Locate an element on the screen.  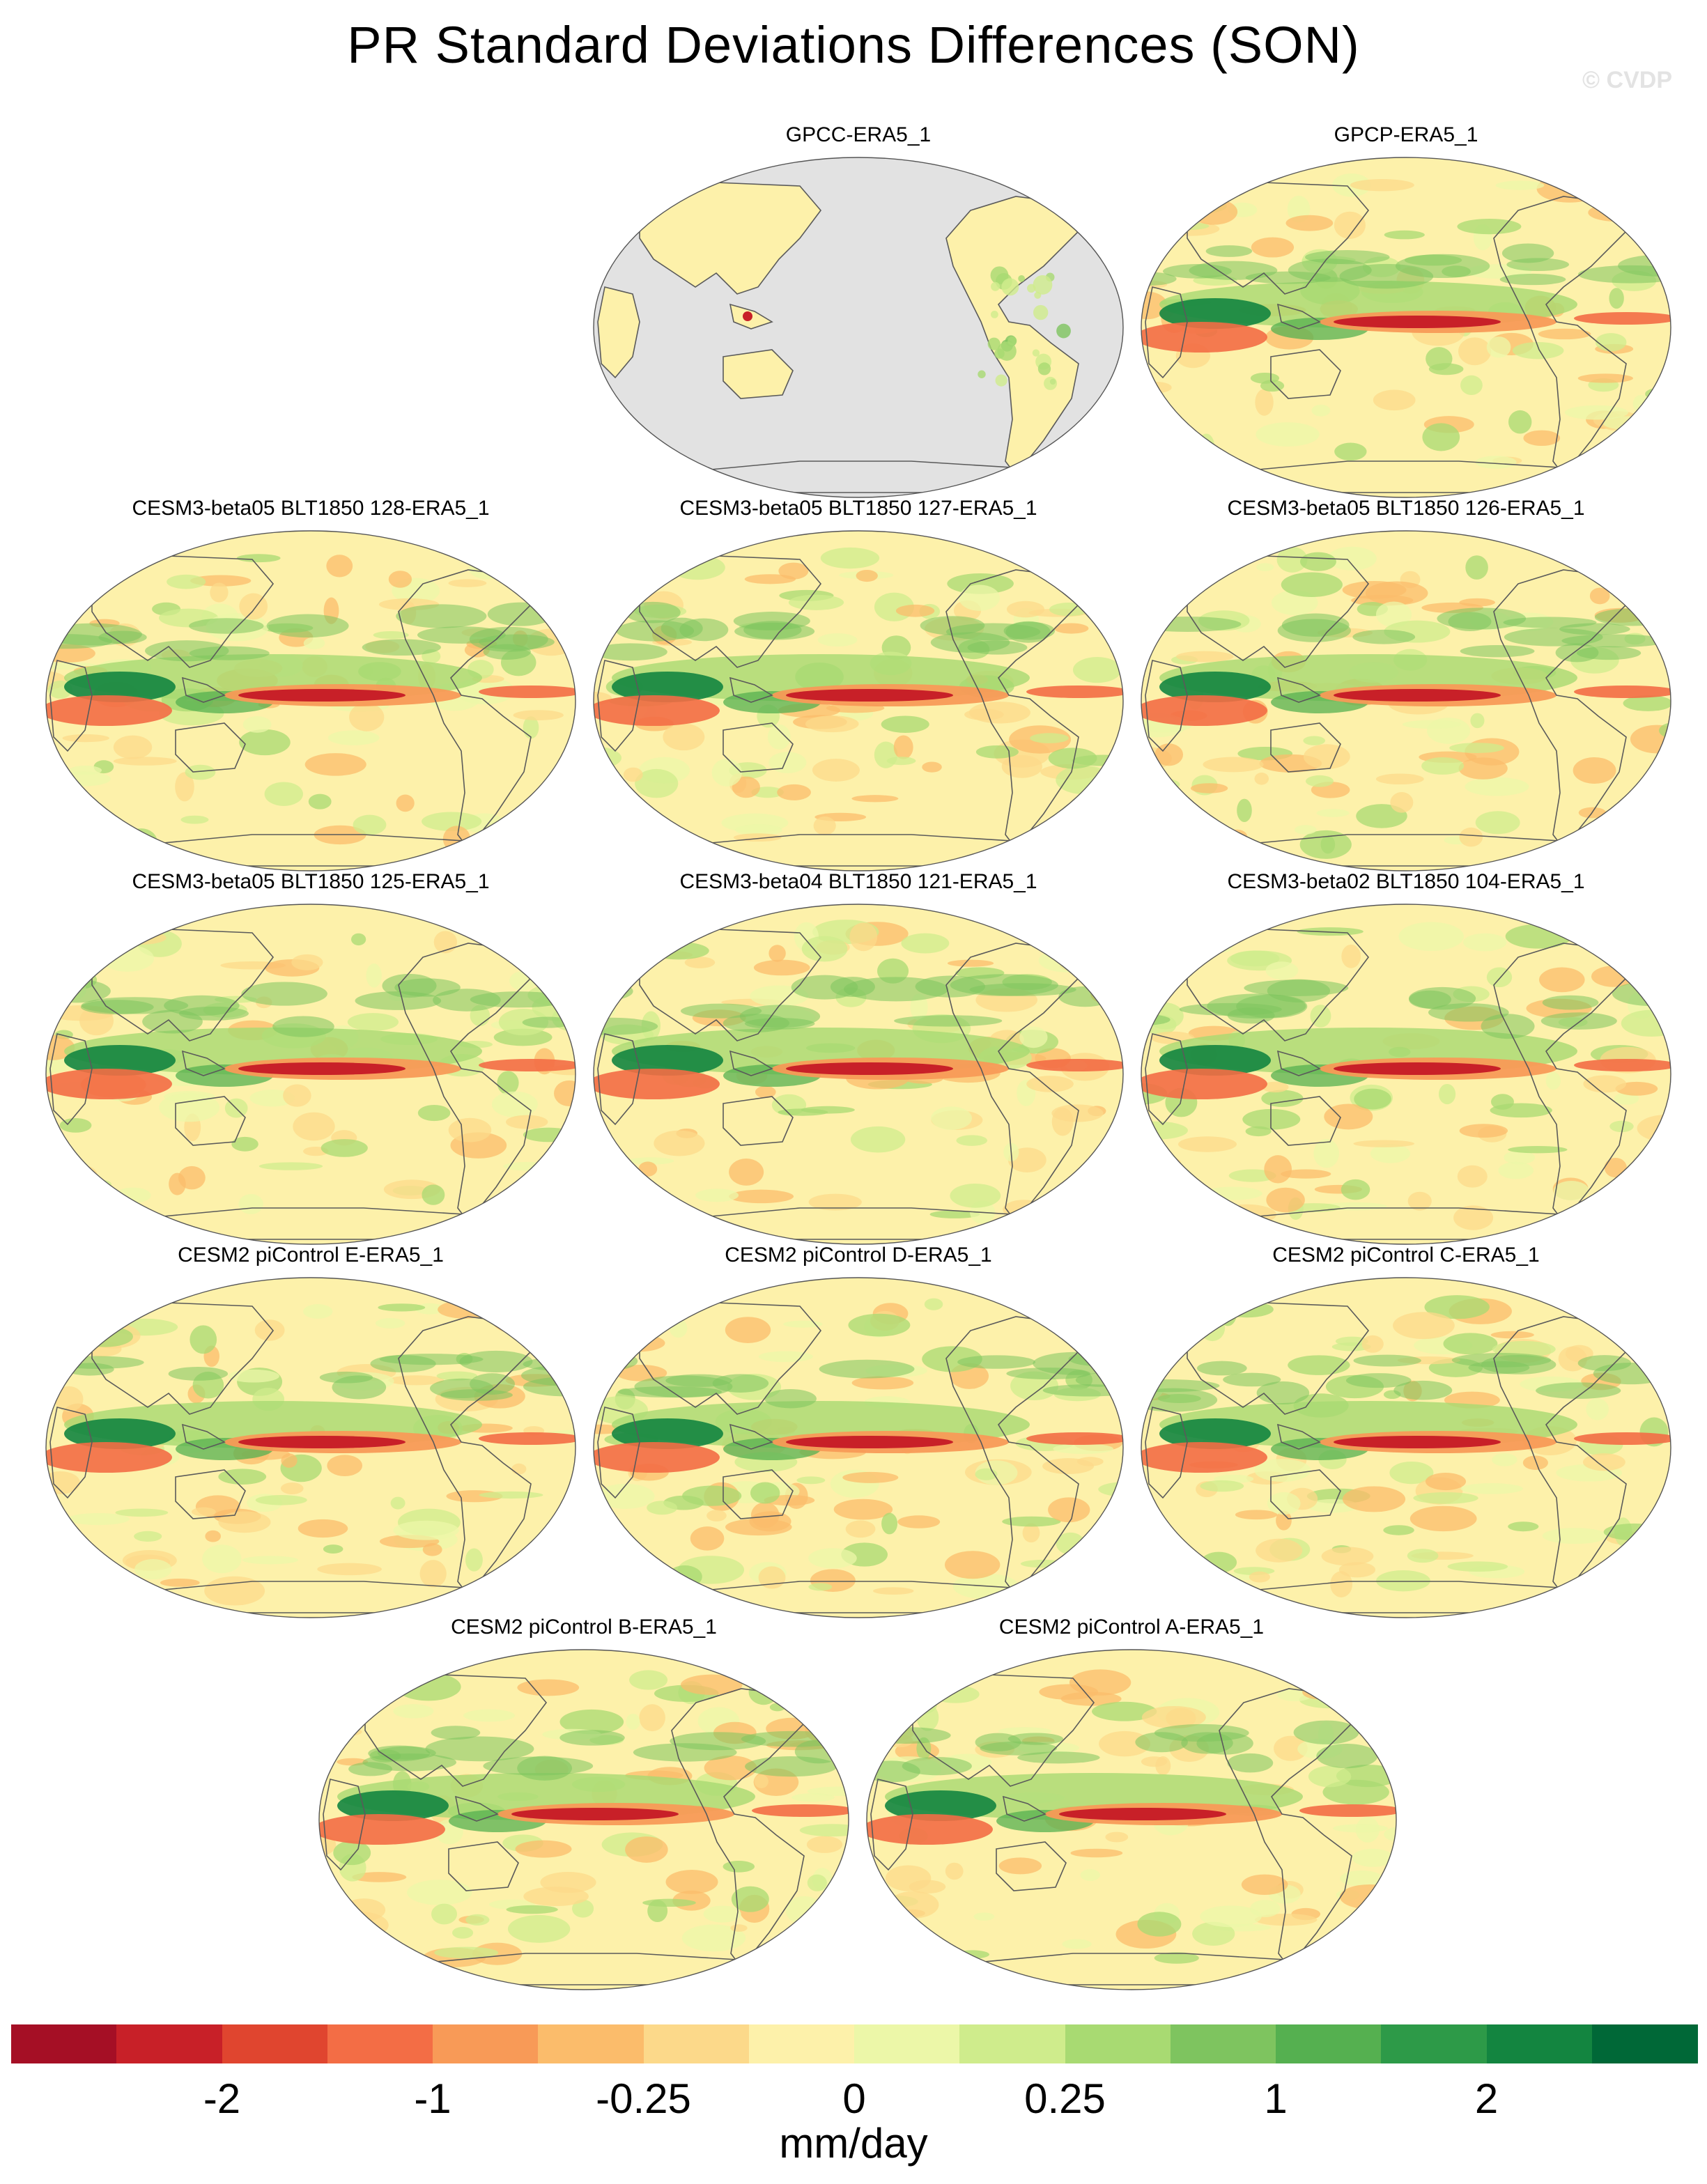
colorbar-tick-label: 0 is located at coordinates (854, 2098).